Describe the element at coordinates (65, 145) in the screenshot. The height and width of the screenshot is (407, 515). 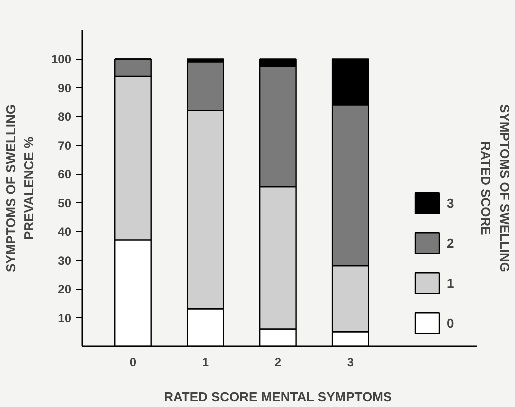
I see `y-tick-label: 70` at that location.